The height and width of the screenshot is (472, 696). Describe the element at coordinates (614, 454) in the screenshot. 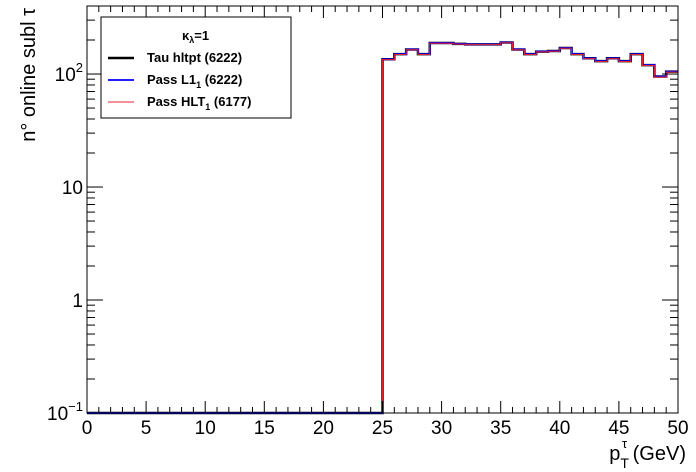

I see `x-axis-title-p: p` at that location.